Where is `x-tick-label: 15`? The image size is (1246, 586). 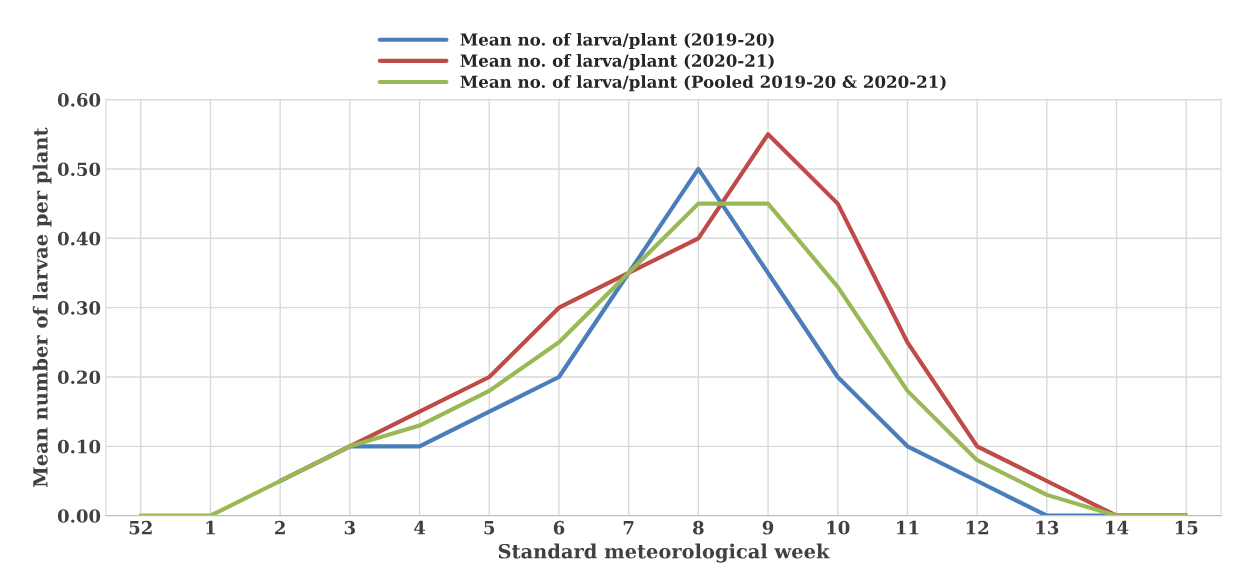 x-tick-label: 15 is located at coordinates (1186, 527).